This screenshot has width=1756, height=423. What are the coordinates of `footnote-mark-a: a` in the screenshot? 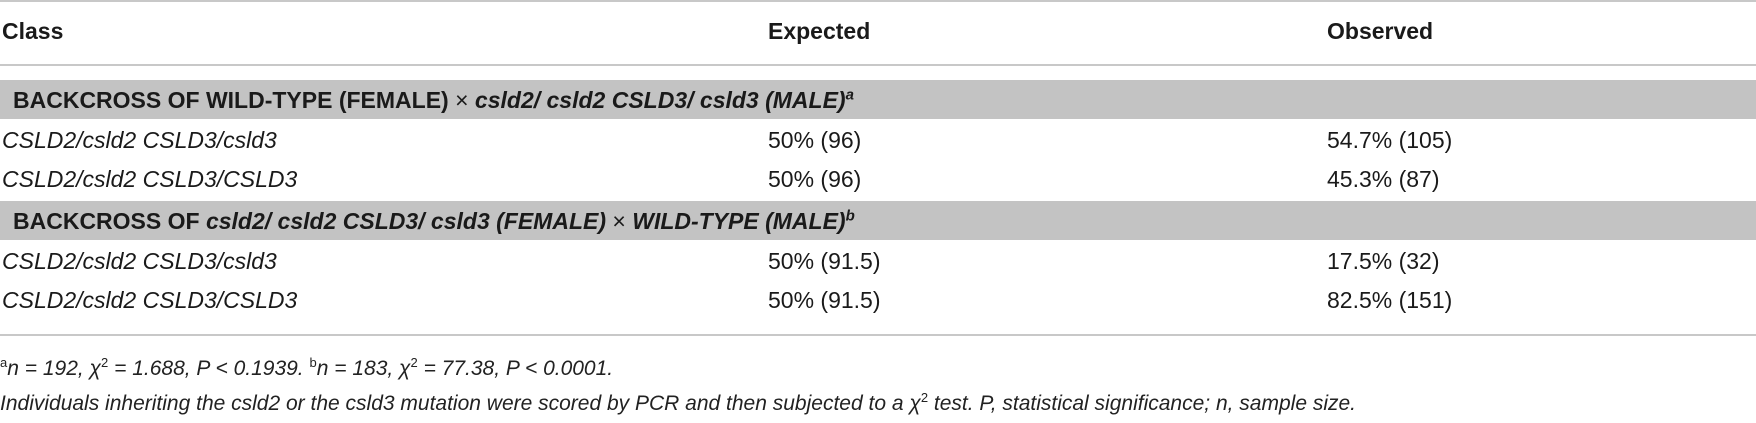 It's located at (849, 95).